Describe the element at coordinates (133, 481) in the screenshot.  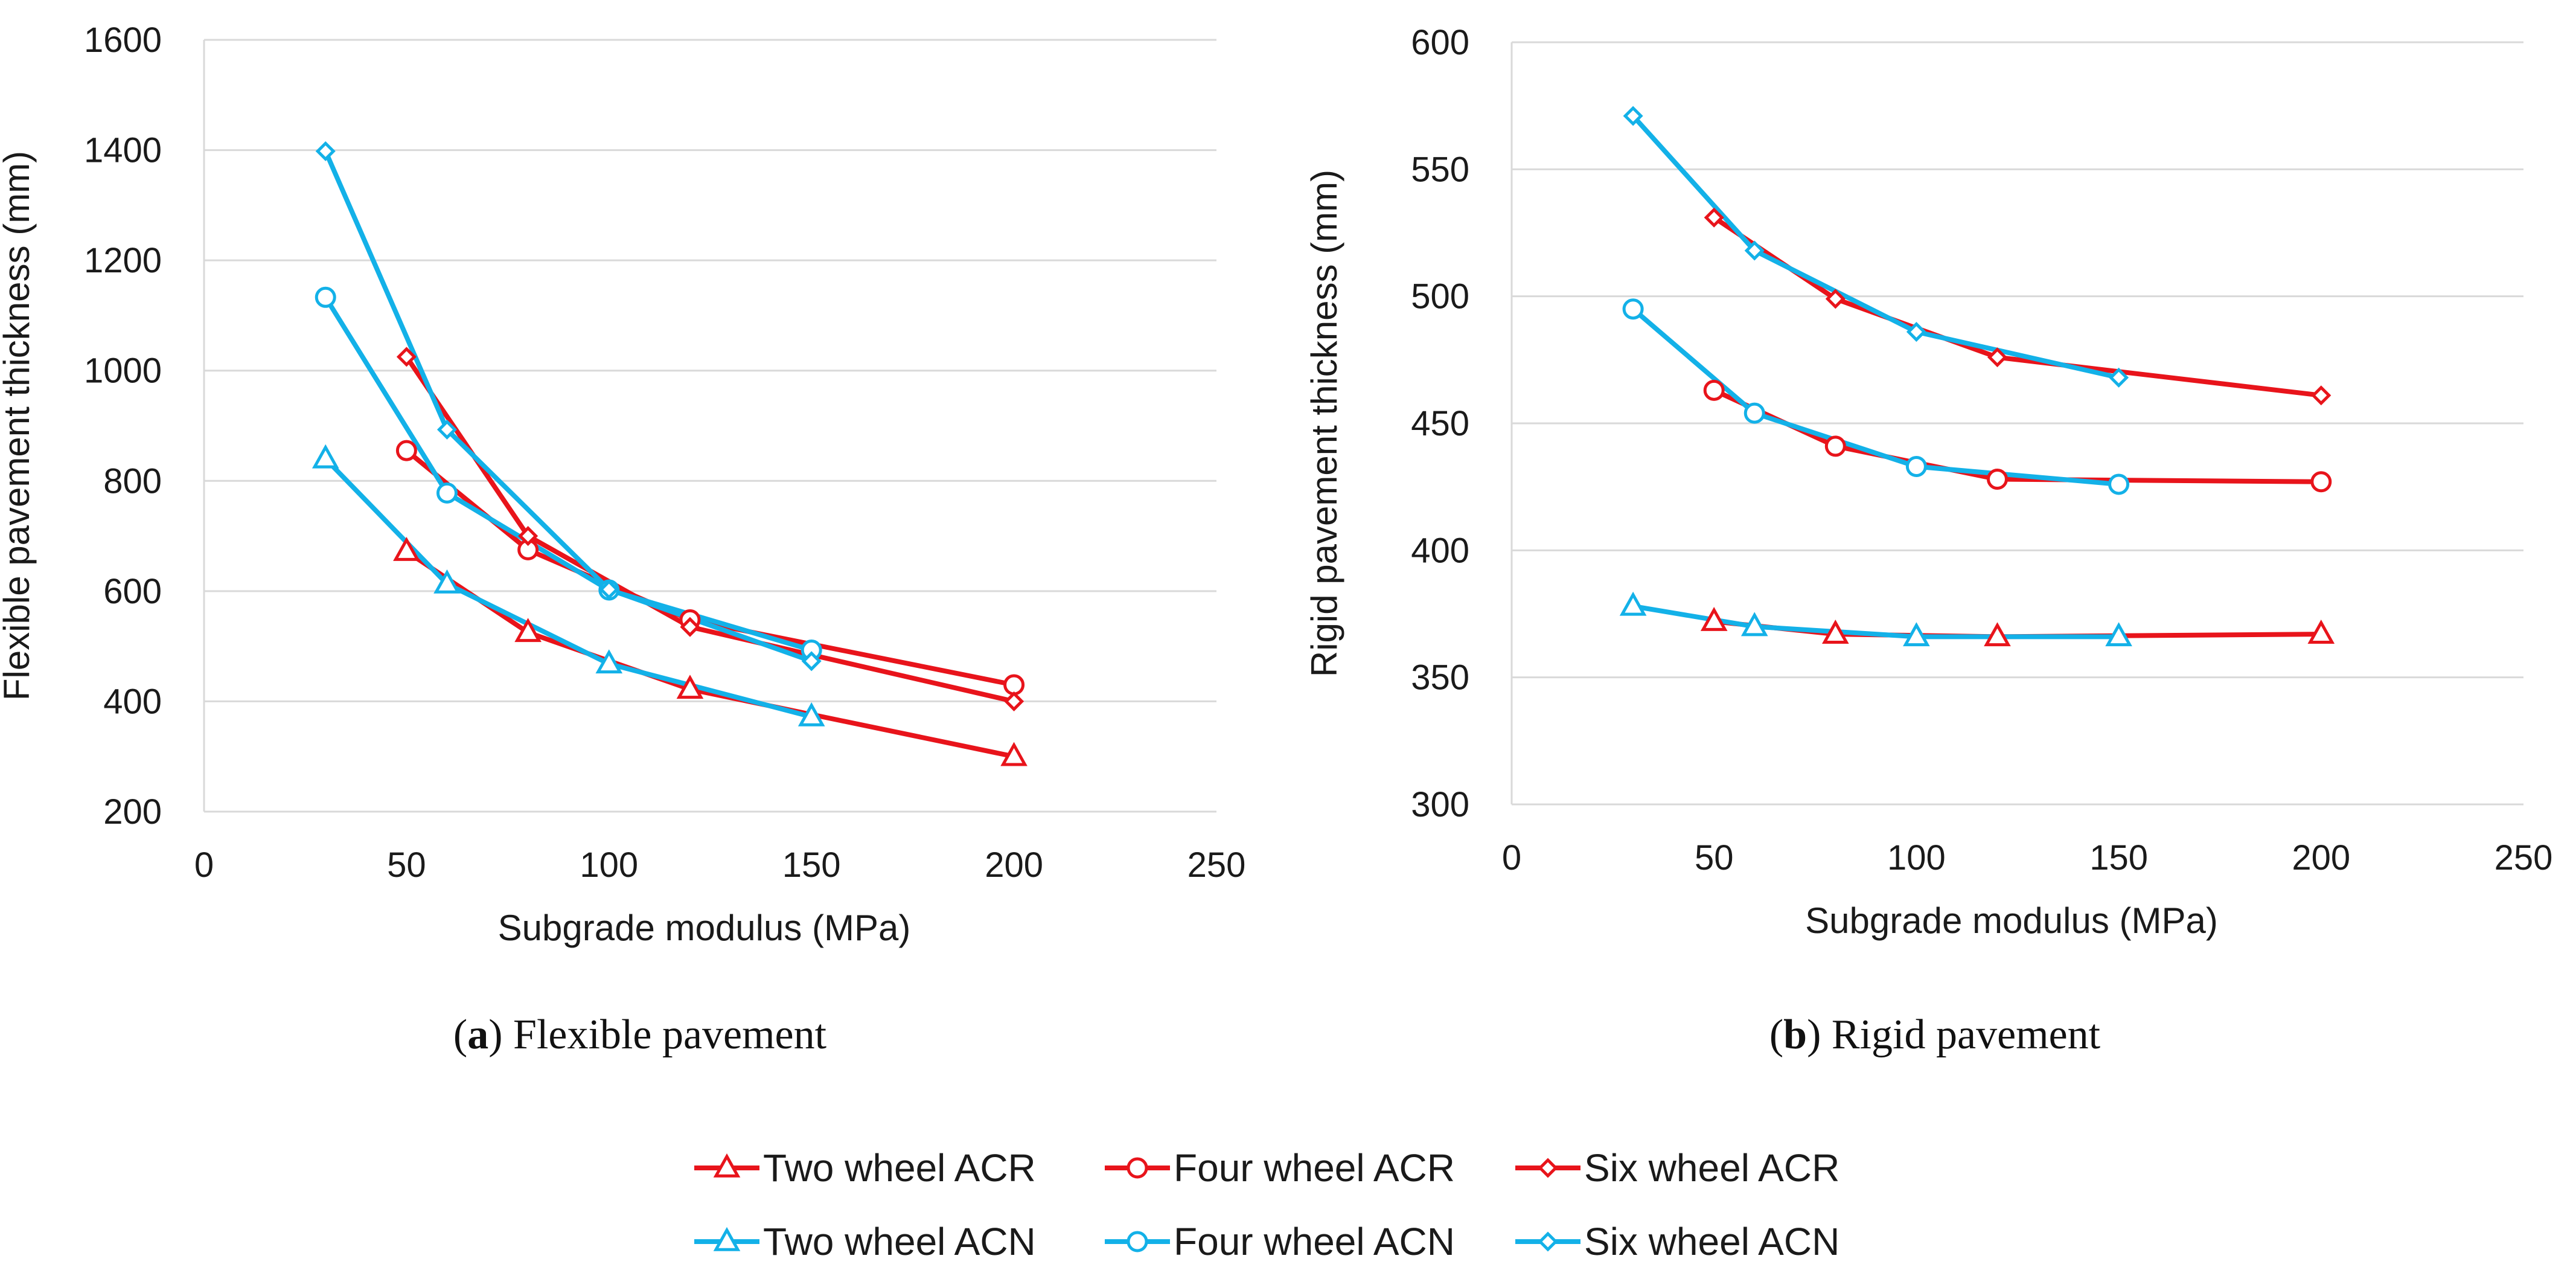
I see `flexible-y-tick-label: 800` at that location.